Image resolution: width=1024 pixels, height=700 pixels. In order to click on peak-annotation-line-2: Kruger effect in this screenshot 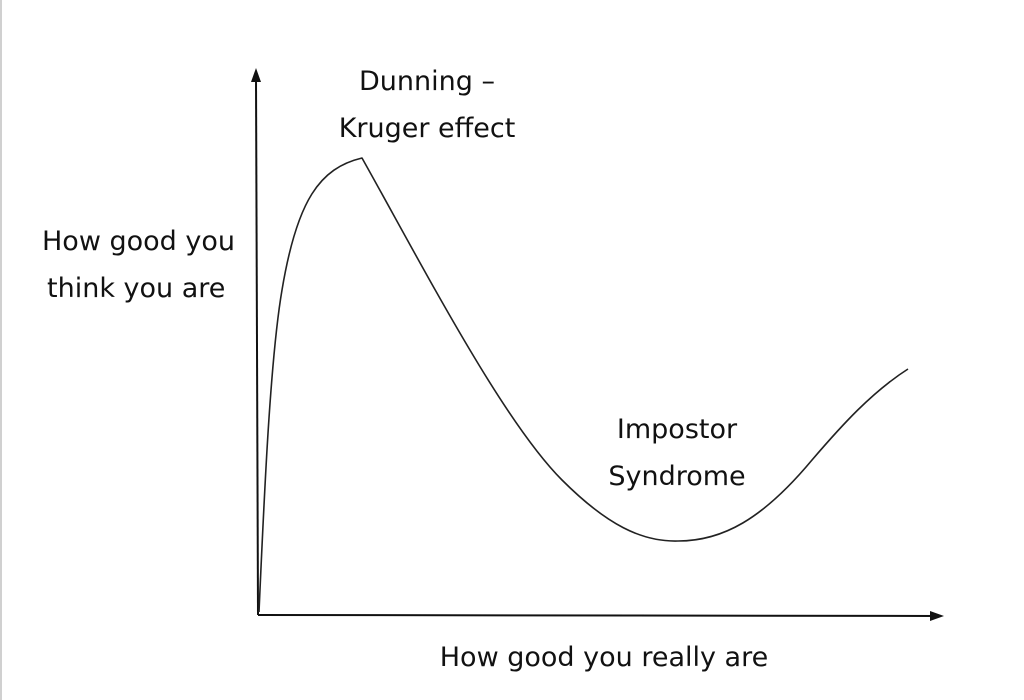, I will do `click(427, 128)`.